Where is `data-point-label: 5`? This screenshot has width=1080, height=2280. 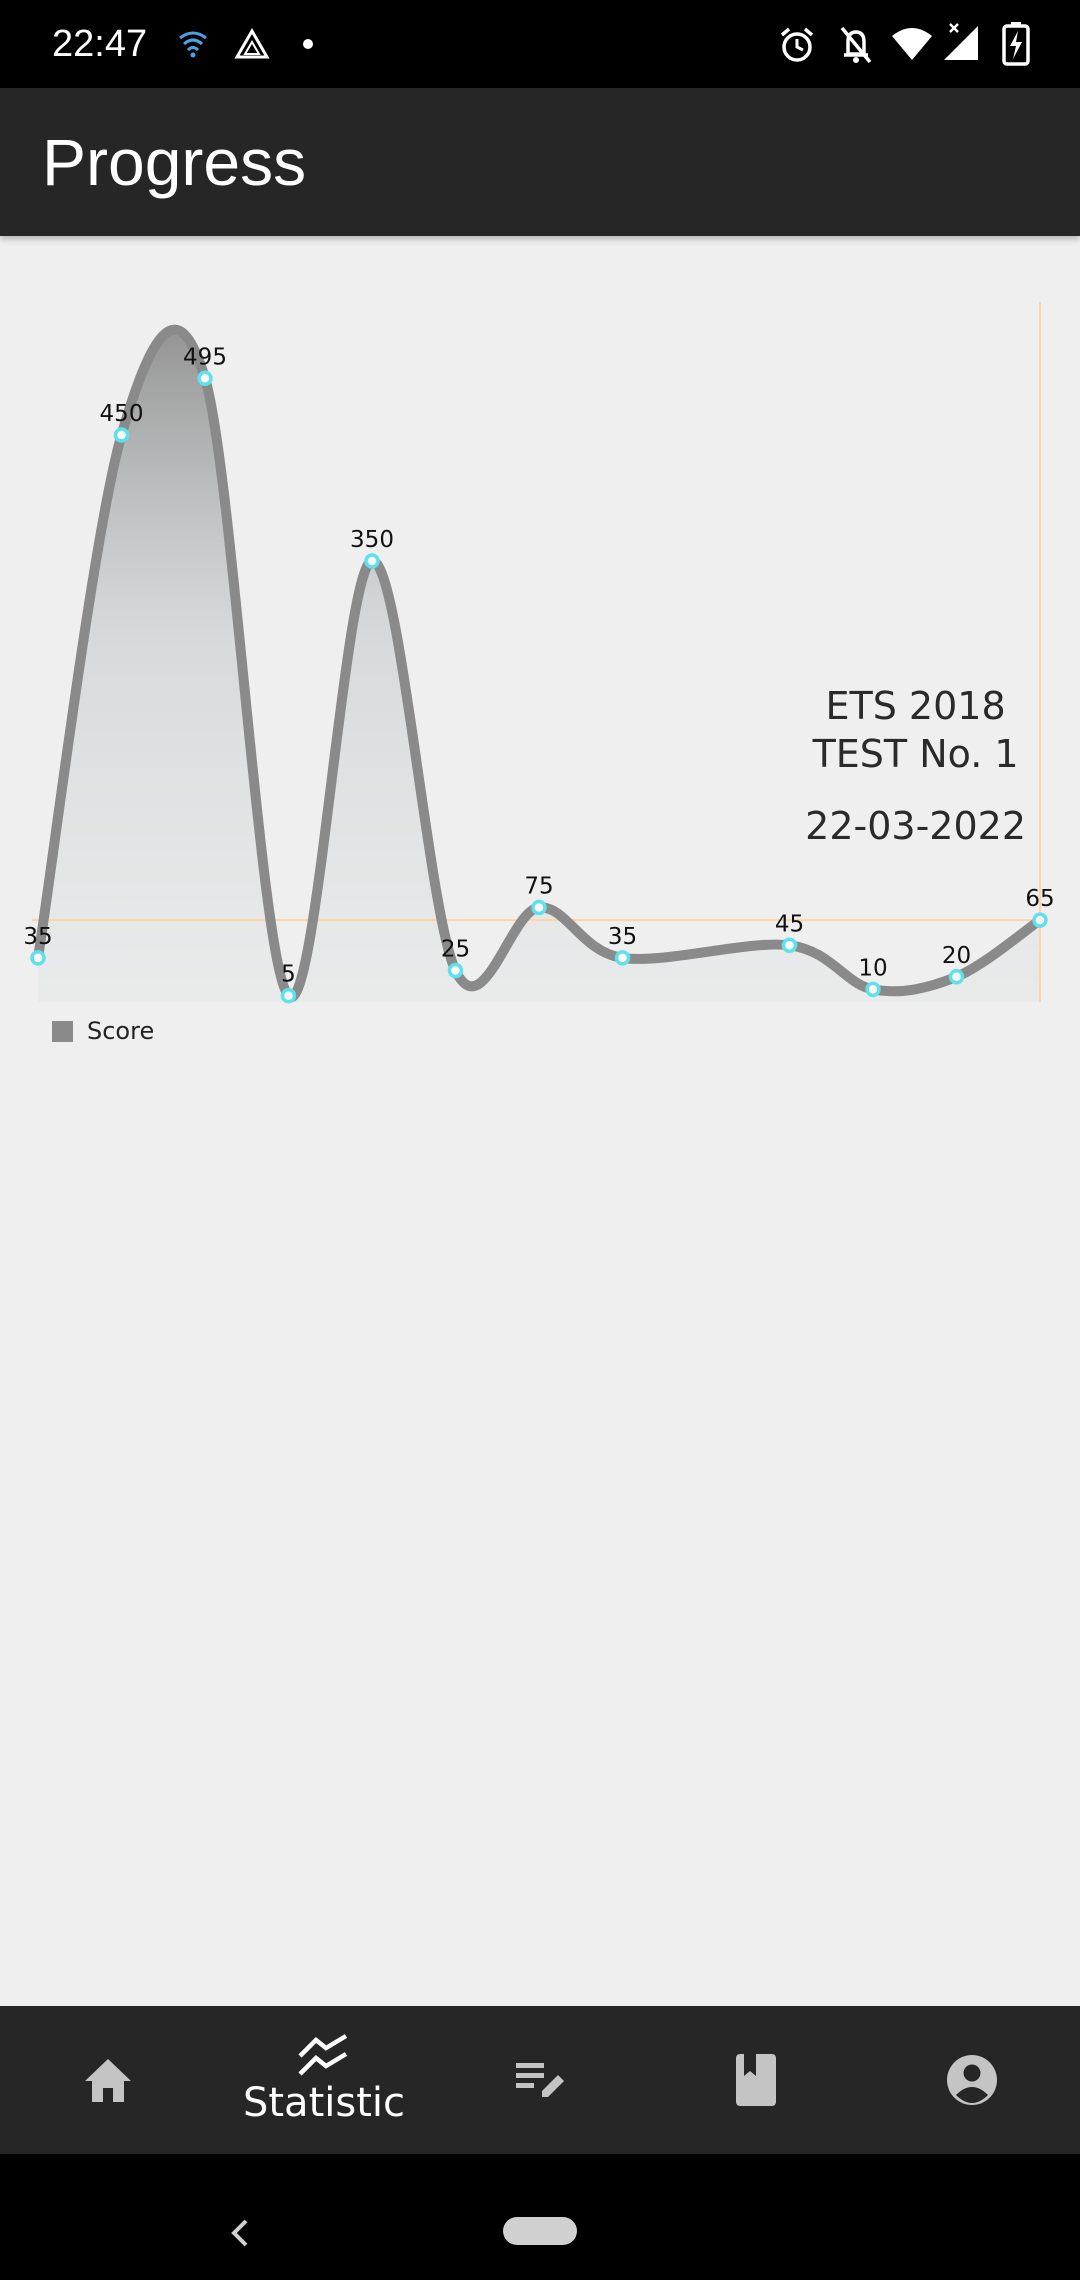 data-point-label: 5 is located at coordinates (288, 975).